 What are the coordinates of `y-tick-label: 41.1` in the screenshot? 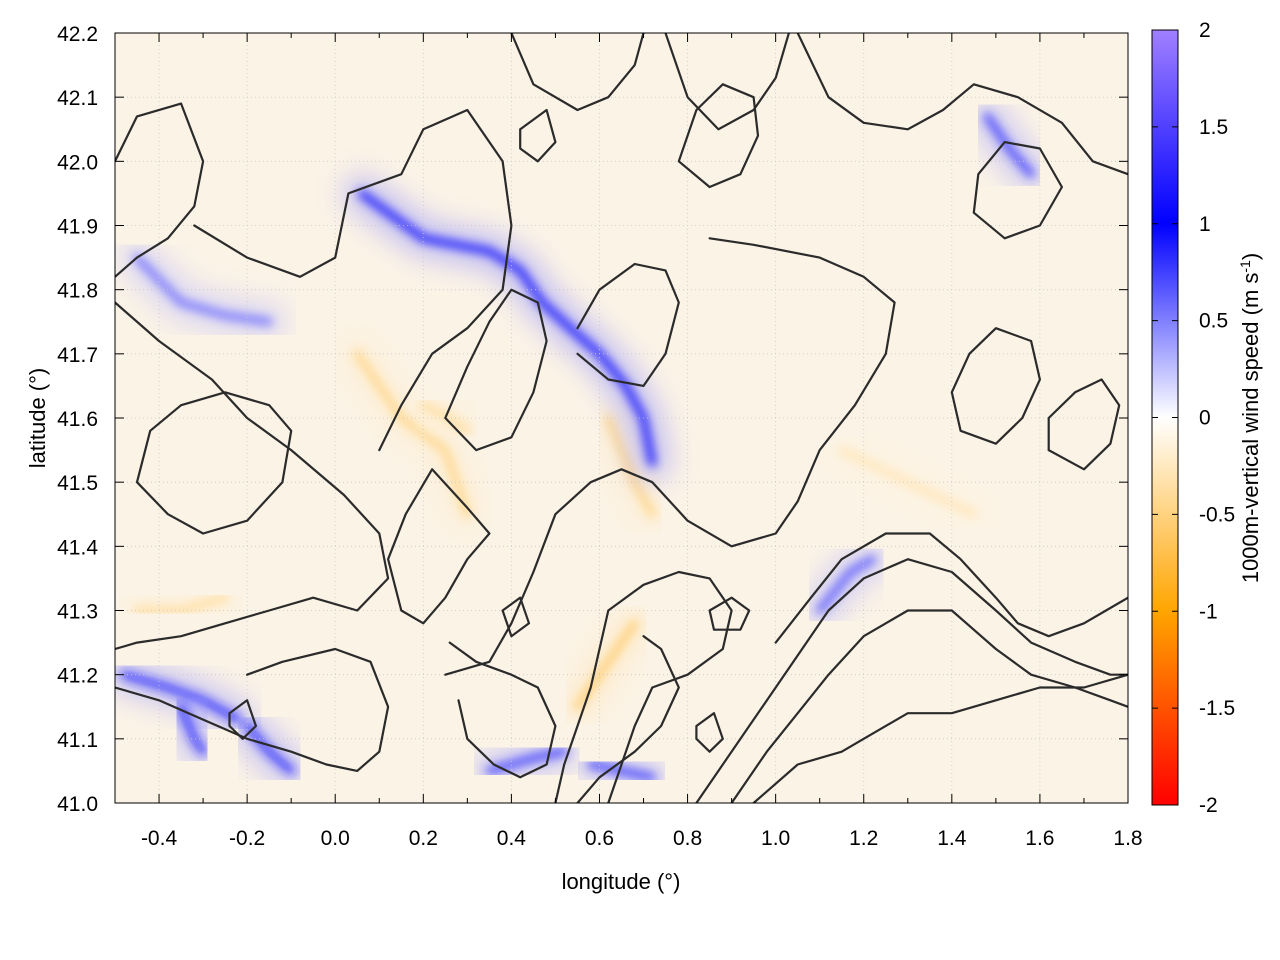 It's located at (77, 740).